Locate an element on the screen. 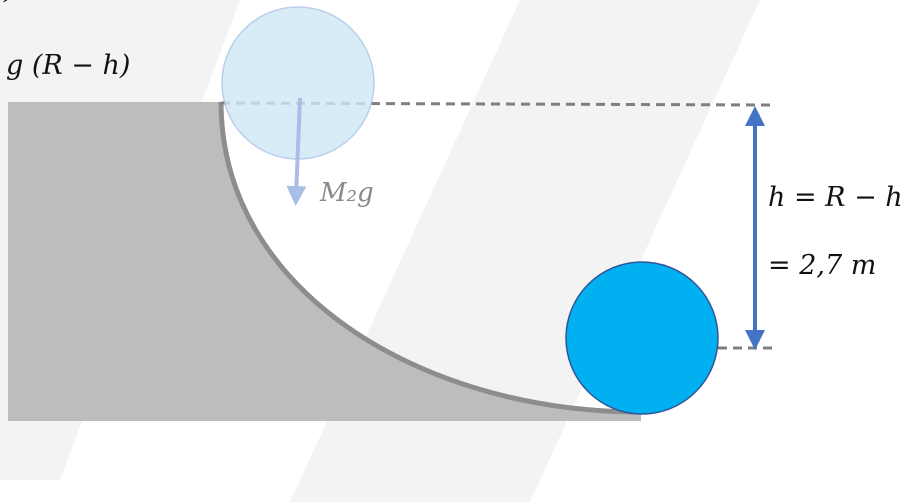  height-equation-label: h = R − h is located at coordinates (835, 197).